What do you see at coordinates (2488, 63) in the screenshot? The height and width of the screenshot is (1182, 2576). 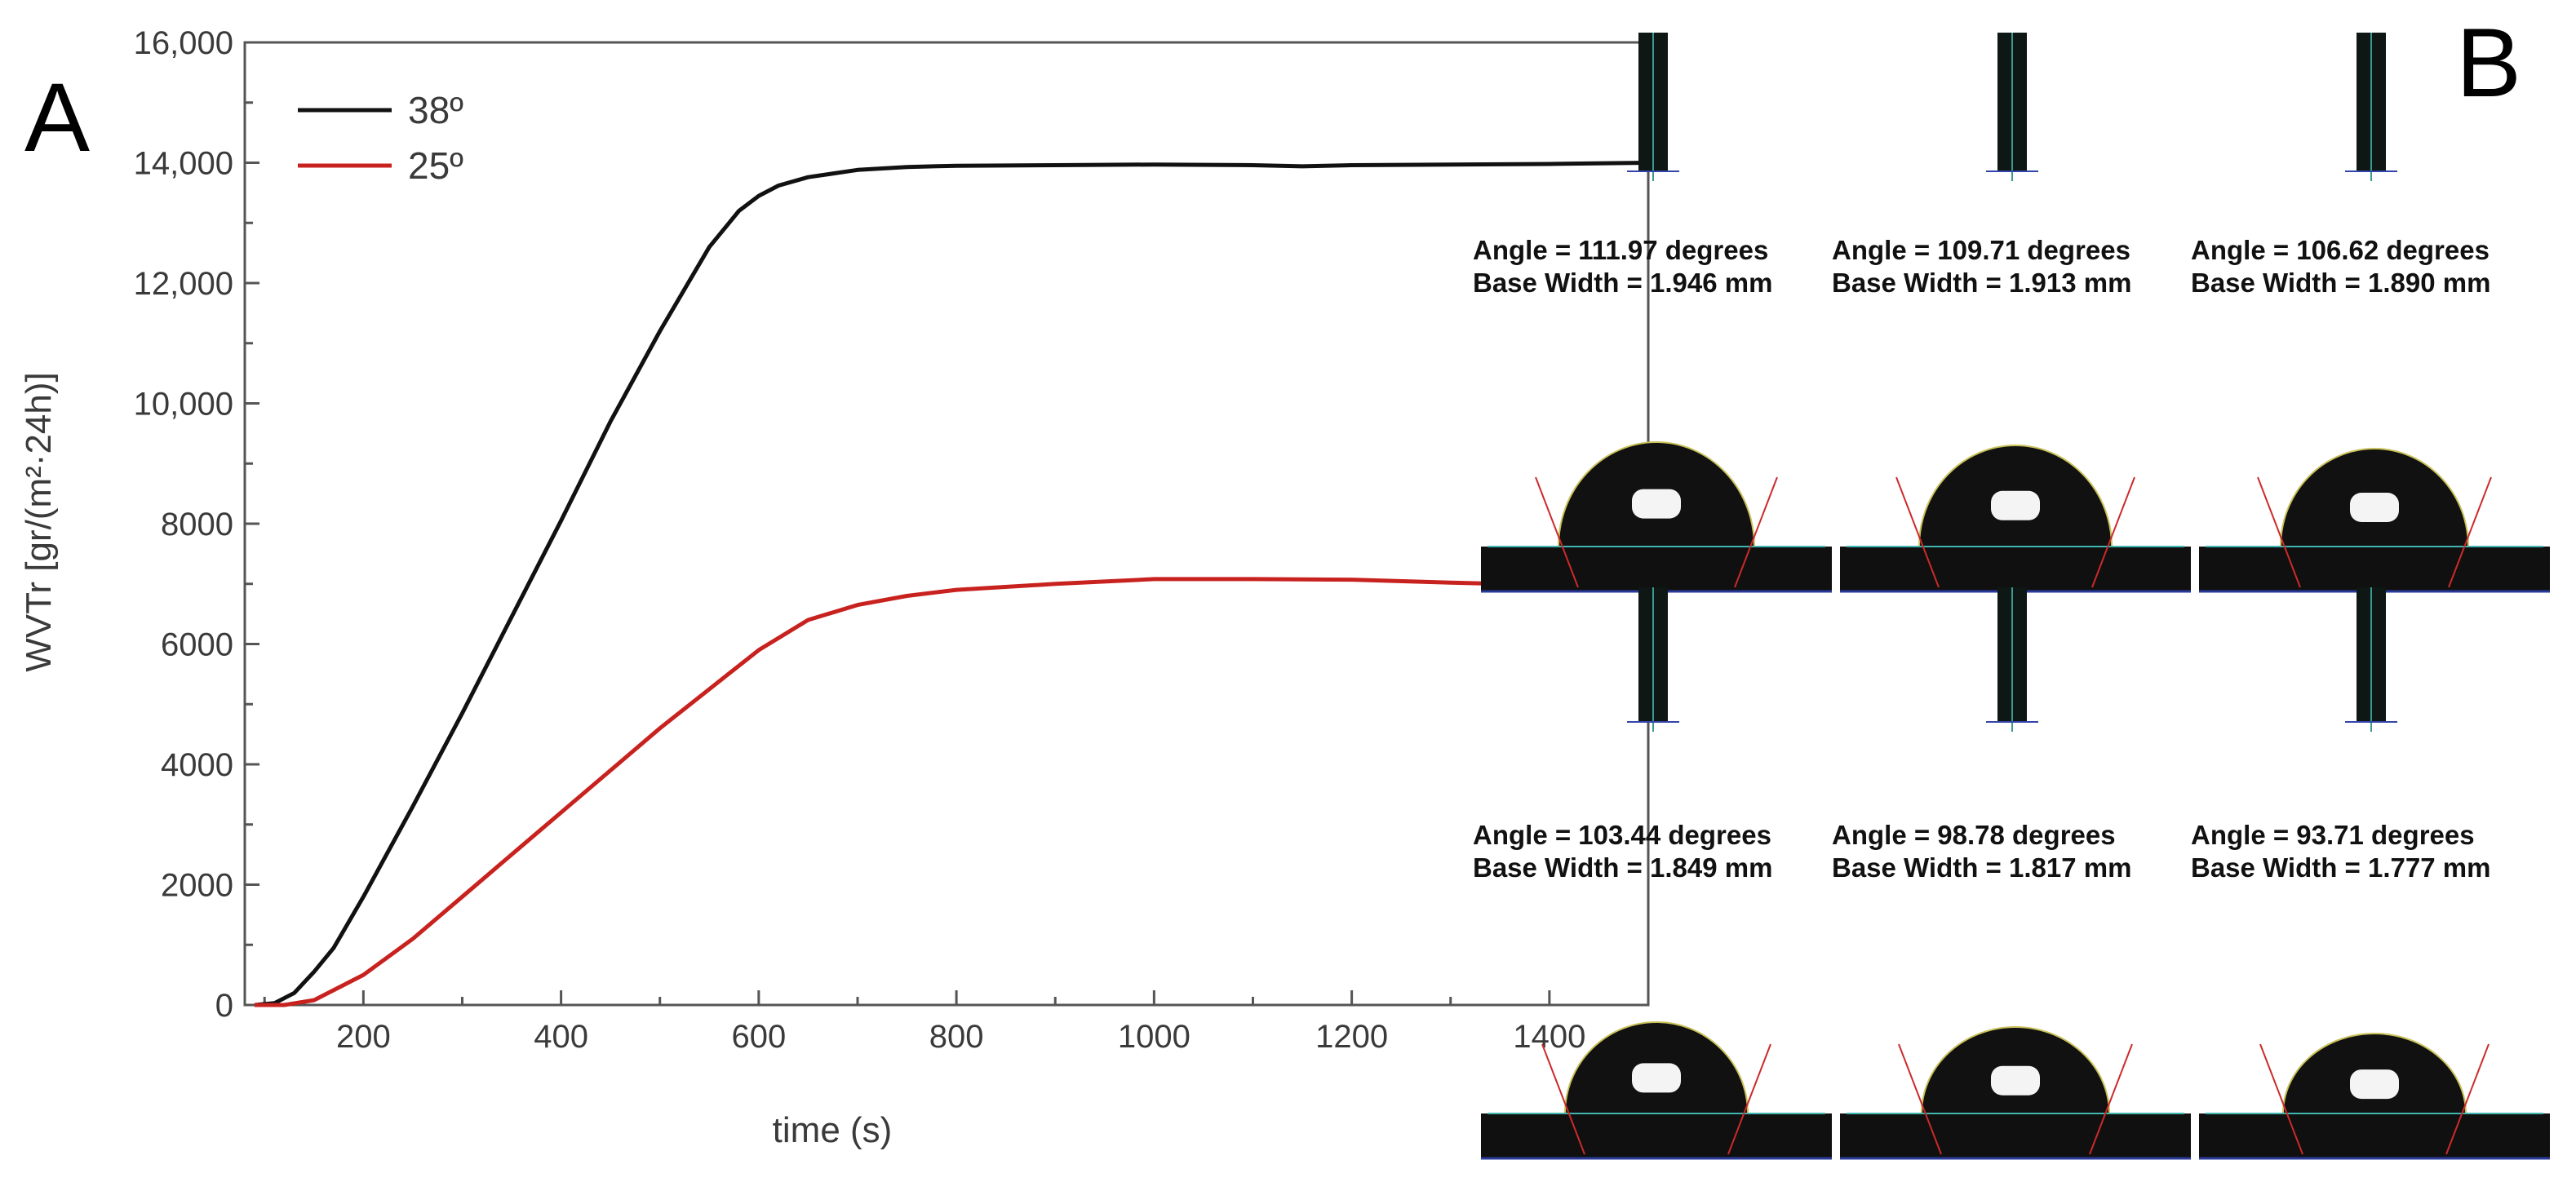 I see `panel-b-label: B` at bounding box center [2488, 63].